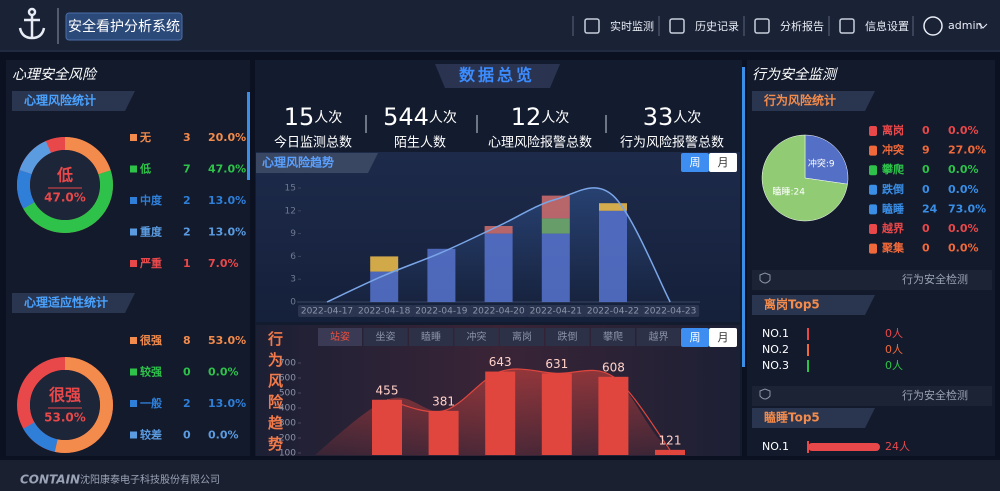 The width and height of the screenshot is (1000, 491). What do you see at coordinates (873, 189) in the screenshot?
I see `item-icon` at bounding box center [873, 189].